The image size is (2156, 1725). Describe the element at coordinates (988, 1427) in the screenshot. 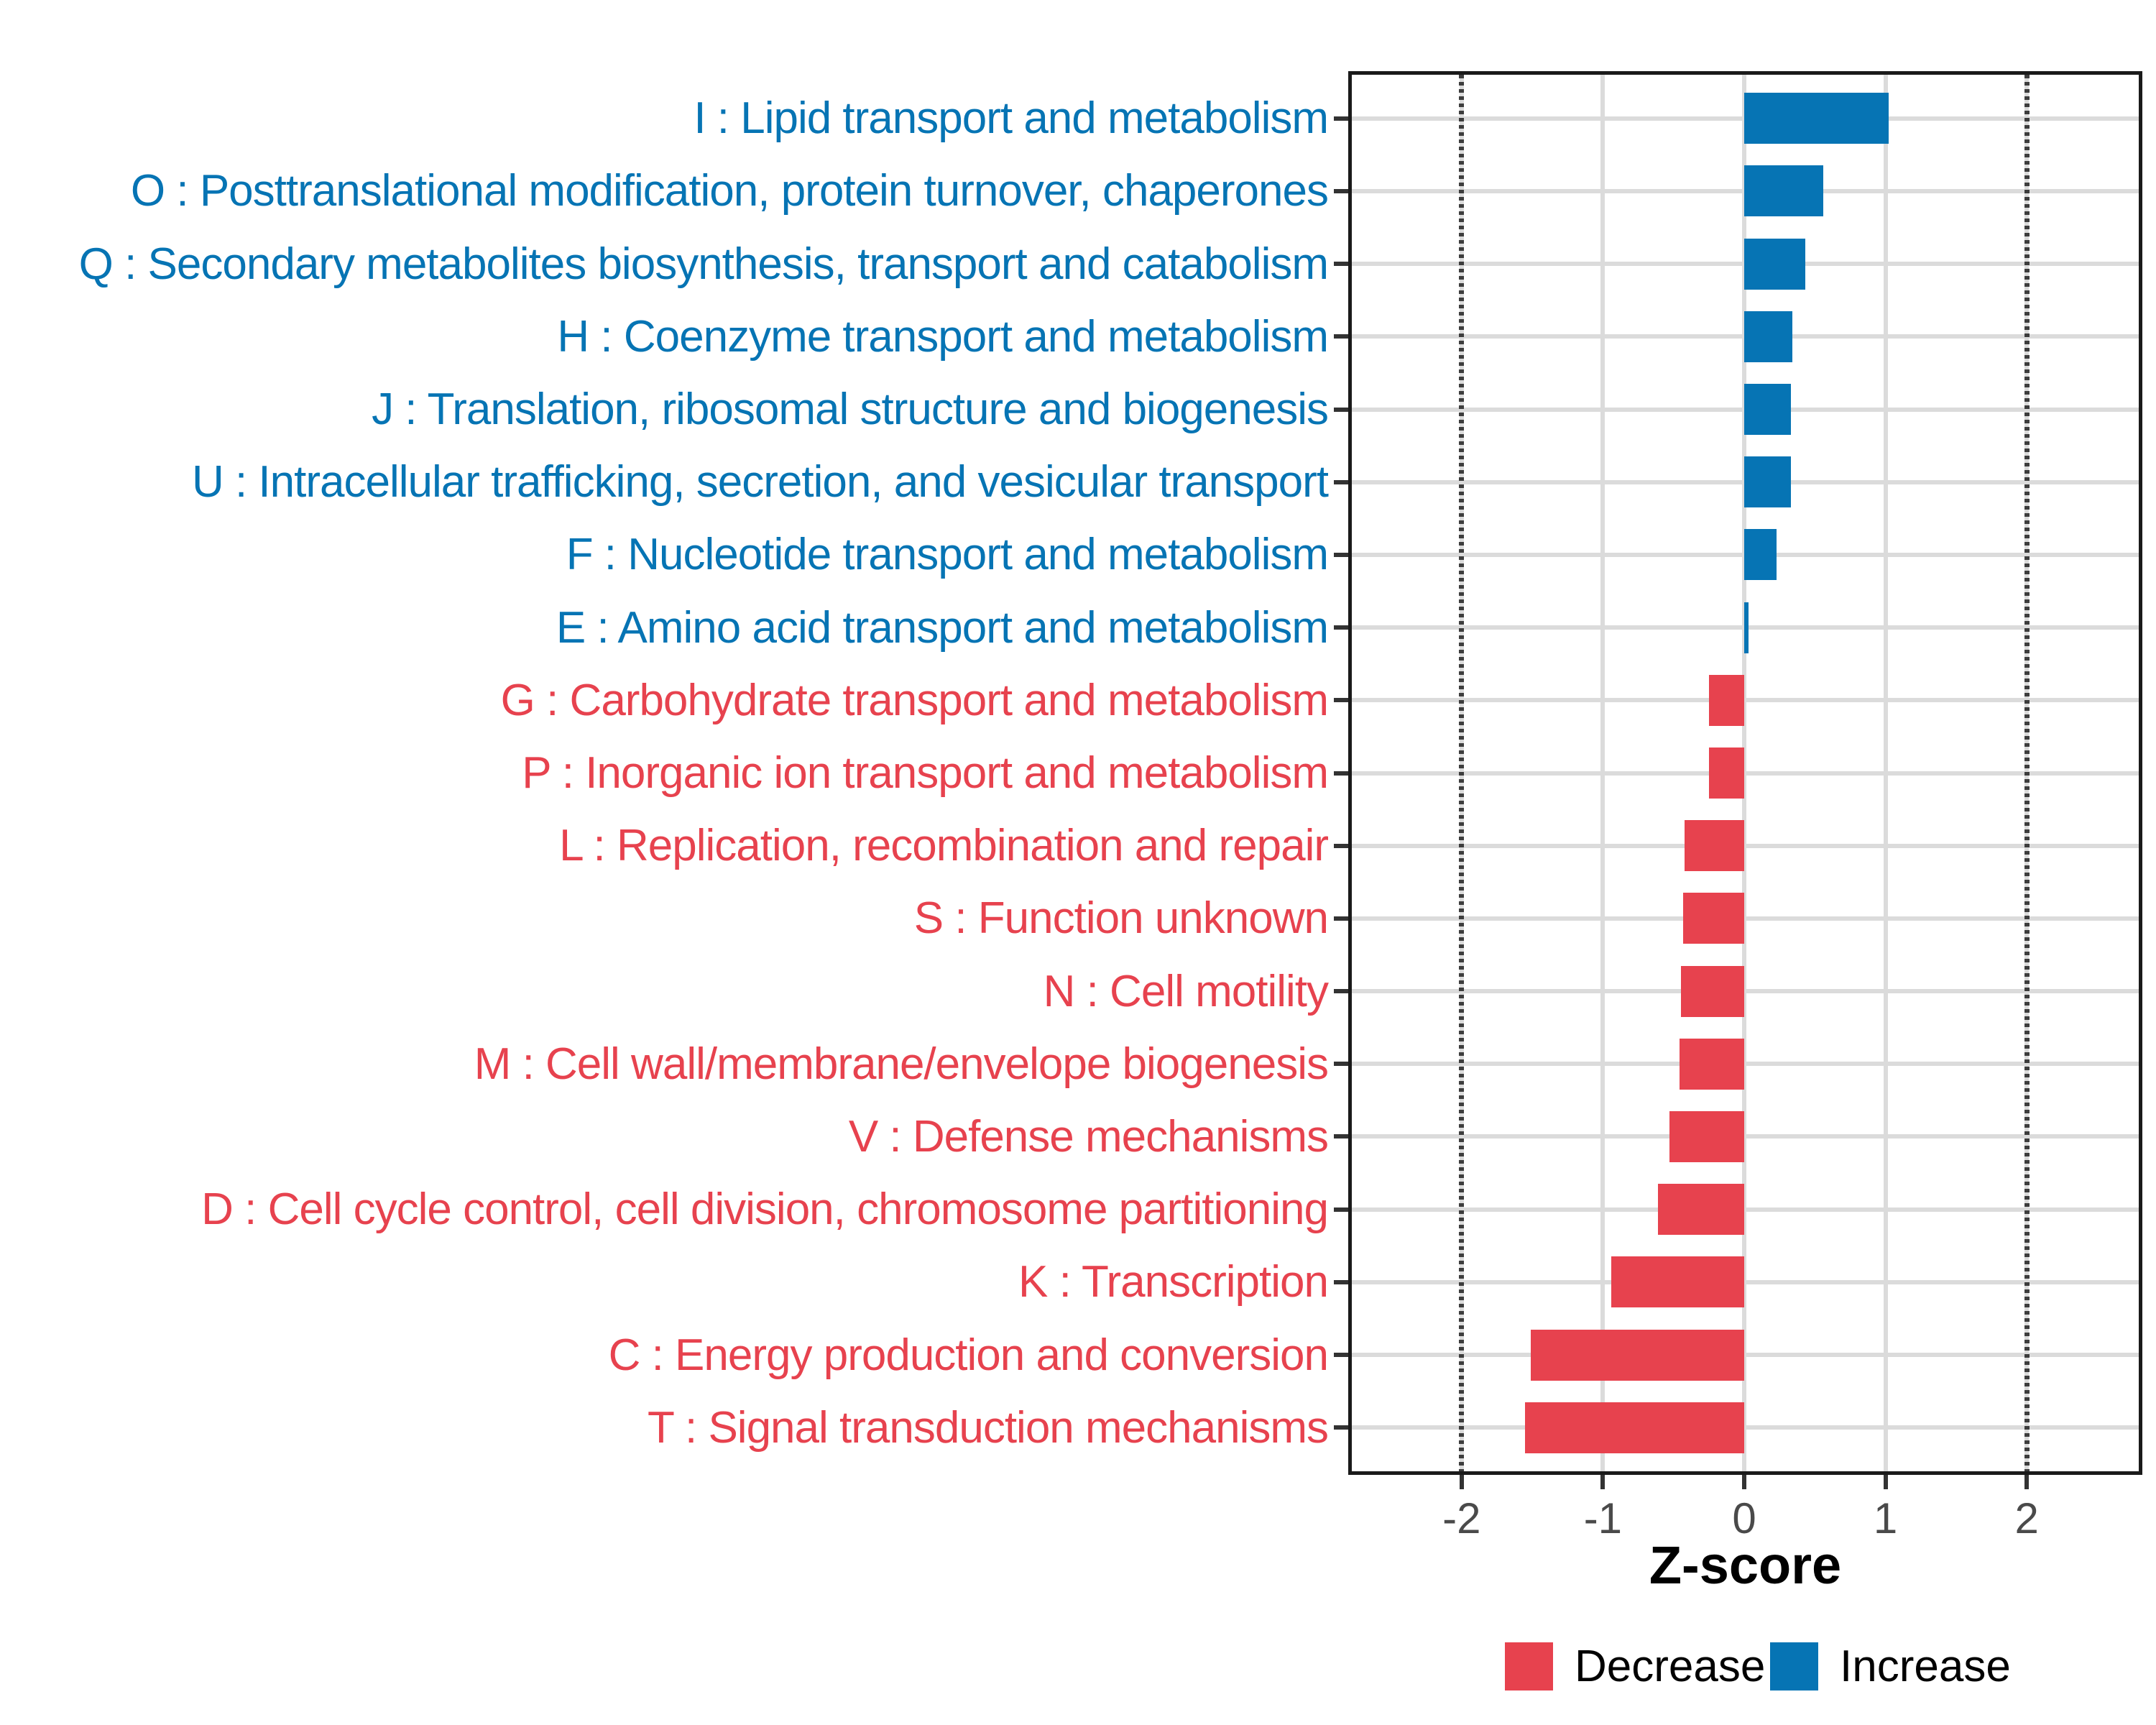

I see `category-label: T : Signal transduction mechanisms` at that location.